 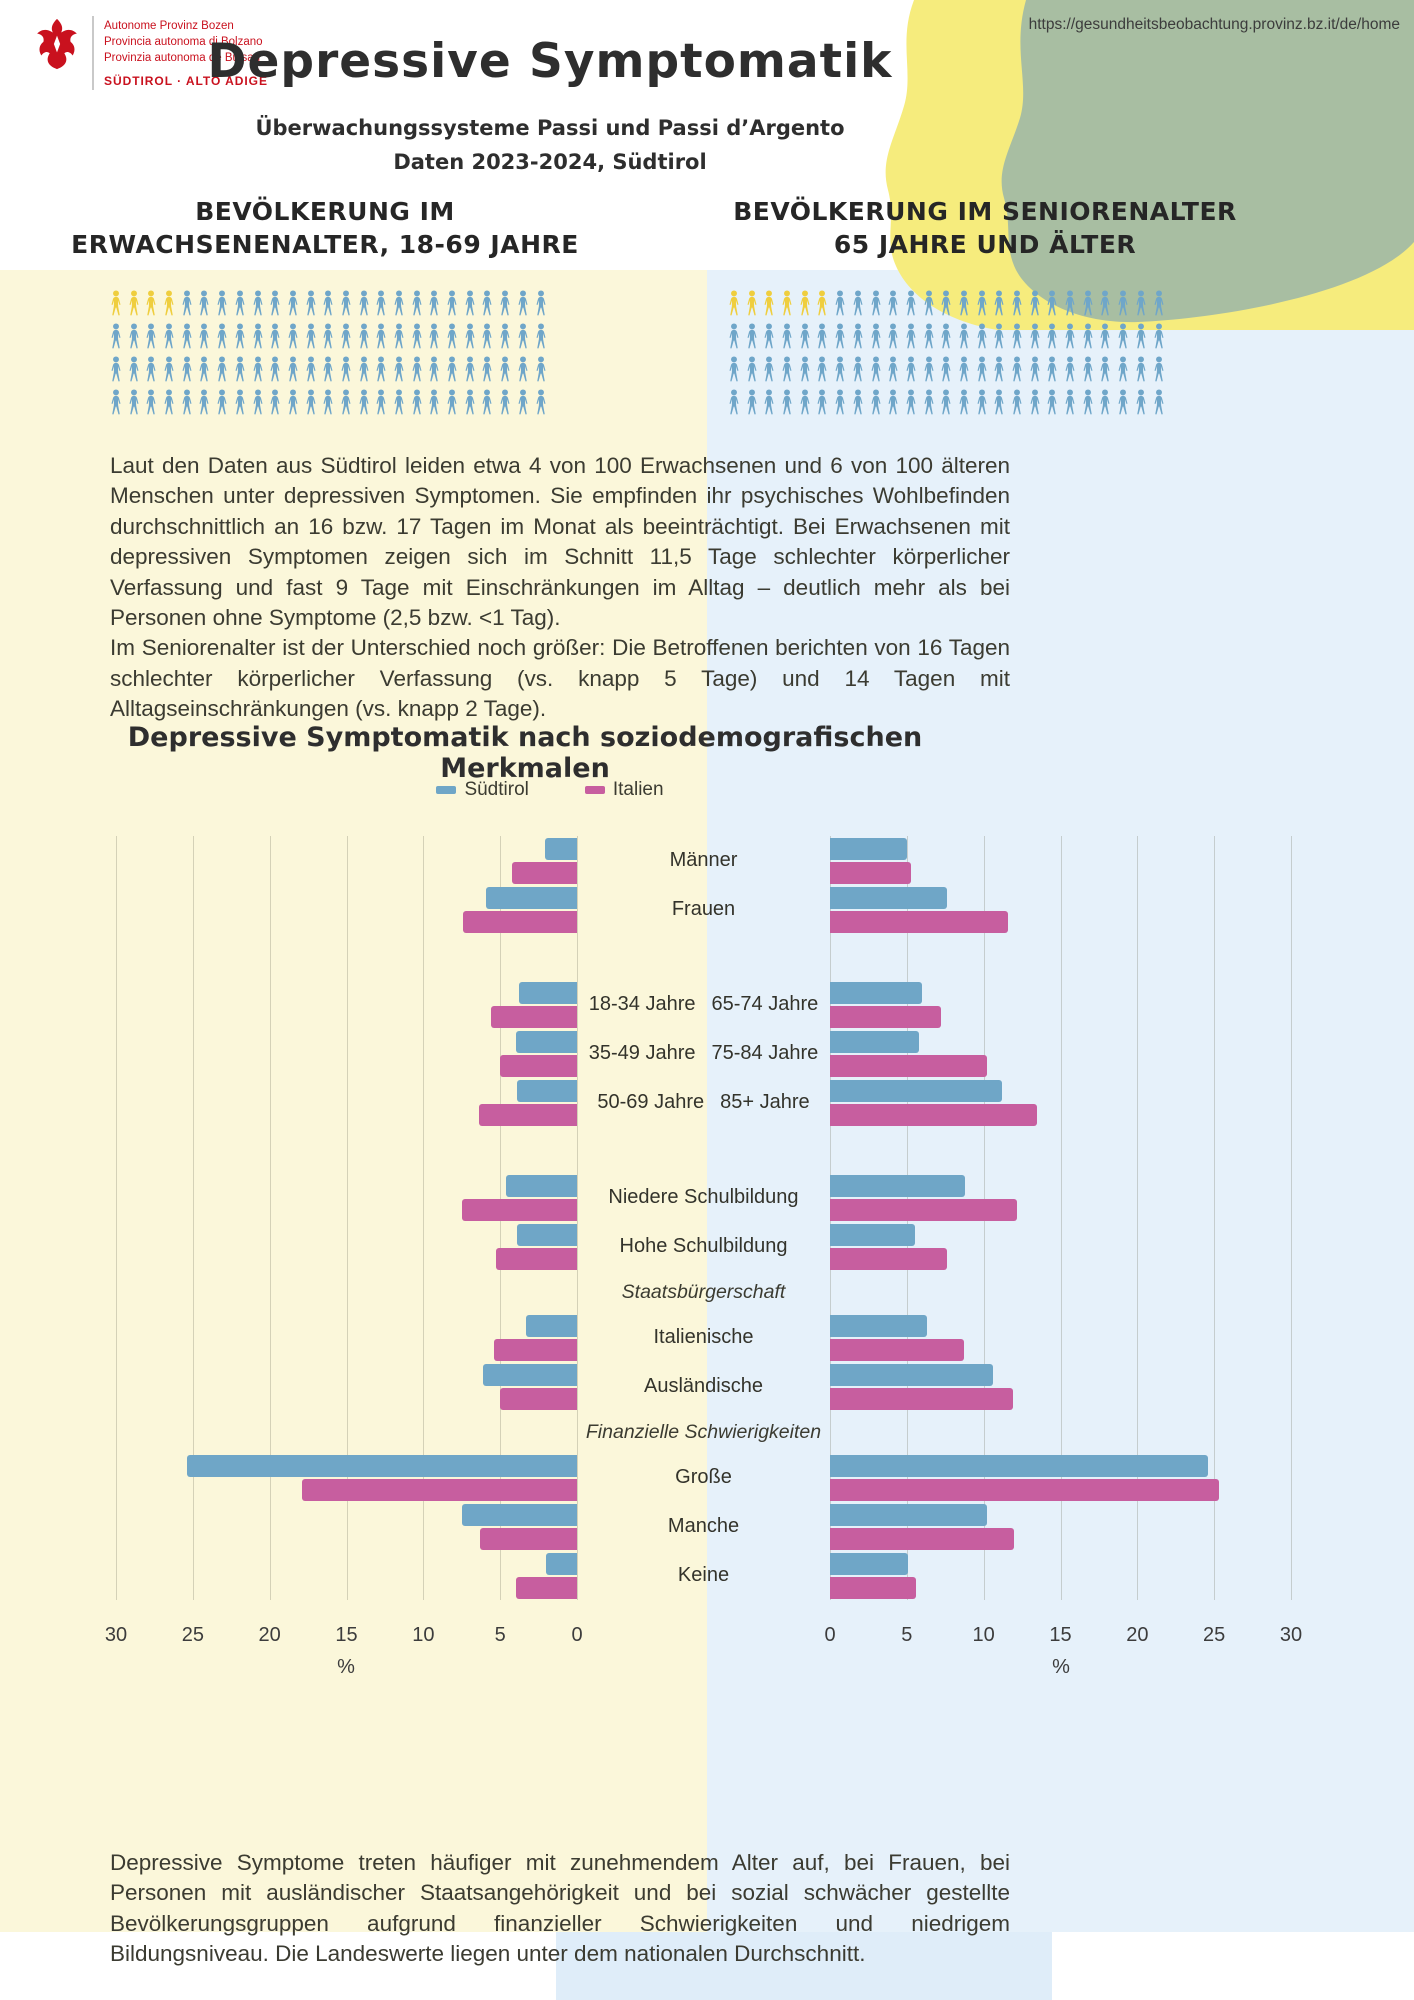 What do you see at coordinates (446, 790) in the screenshot?
I see `legend-swatch-suedtirol` at bounding box center [446, 790].